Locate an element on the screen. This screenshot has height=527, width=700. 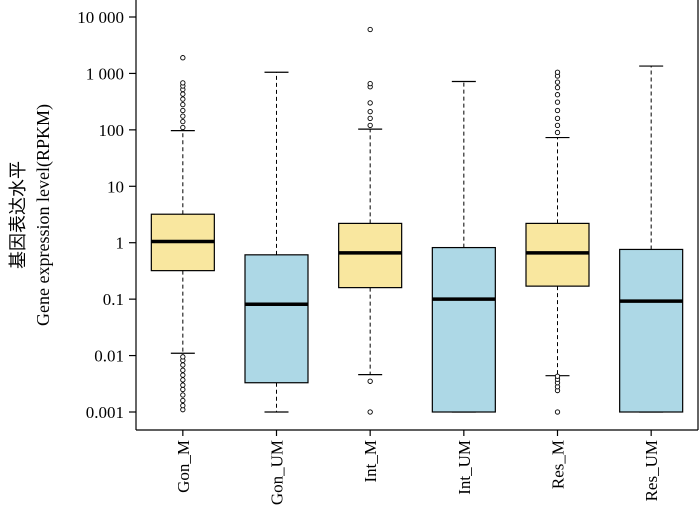
box-int-m is located at coordinates (370, 220).